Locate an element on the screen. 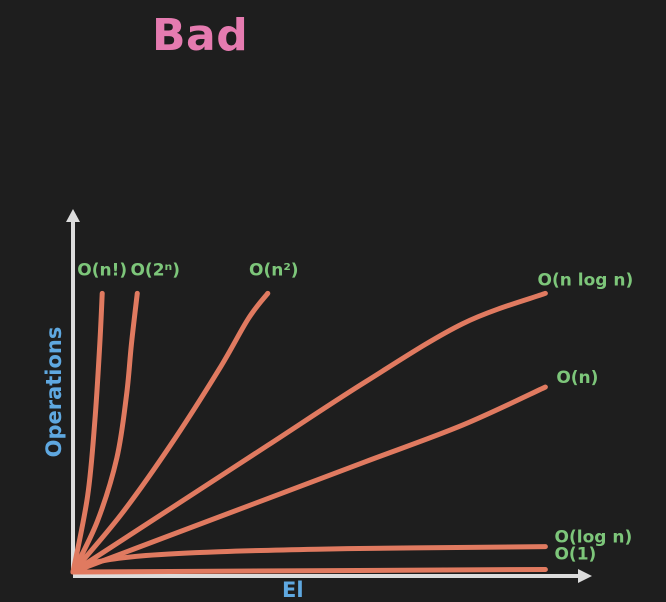 Image resolution: width=666 pixels, height=602 pixels. y-axis-arrow-icon is located at coordinates (73, 215).